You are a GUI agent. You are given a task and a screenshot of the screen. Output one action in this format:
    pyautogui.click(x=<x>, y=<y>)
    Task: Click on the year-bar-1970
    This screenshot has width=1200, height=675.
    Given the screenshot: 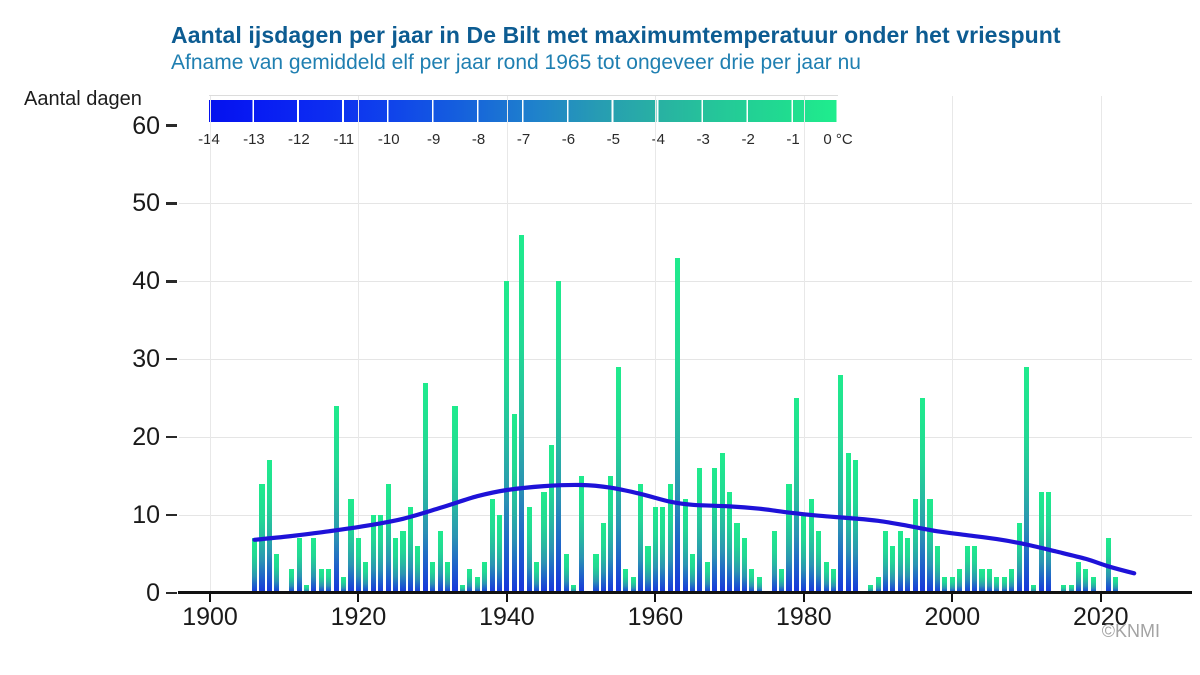 What is the action you would take?
    pyautogui.click(x=730, y=542)
    